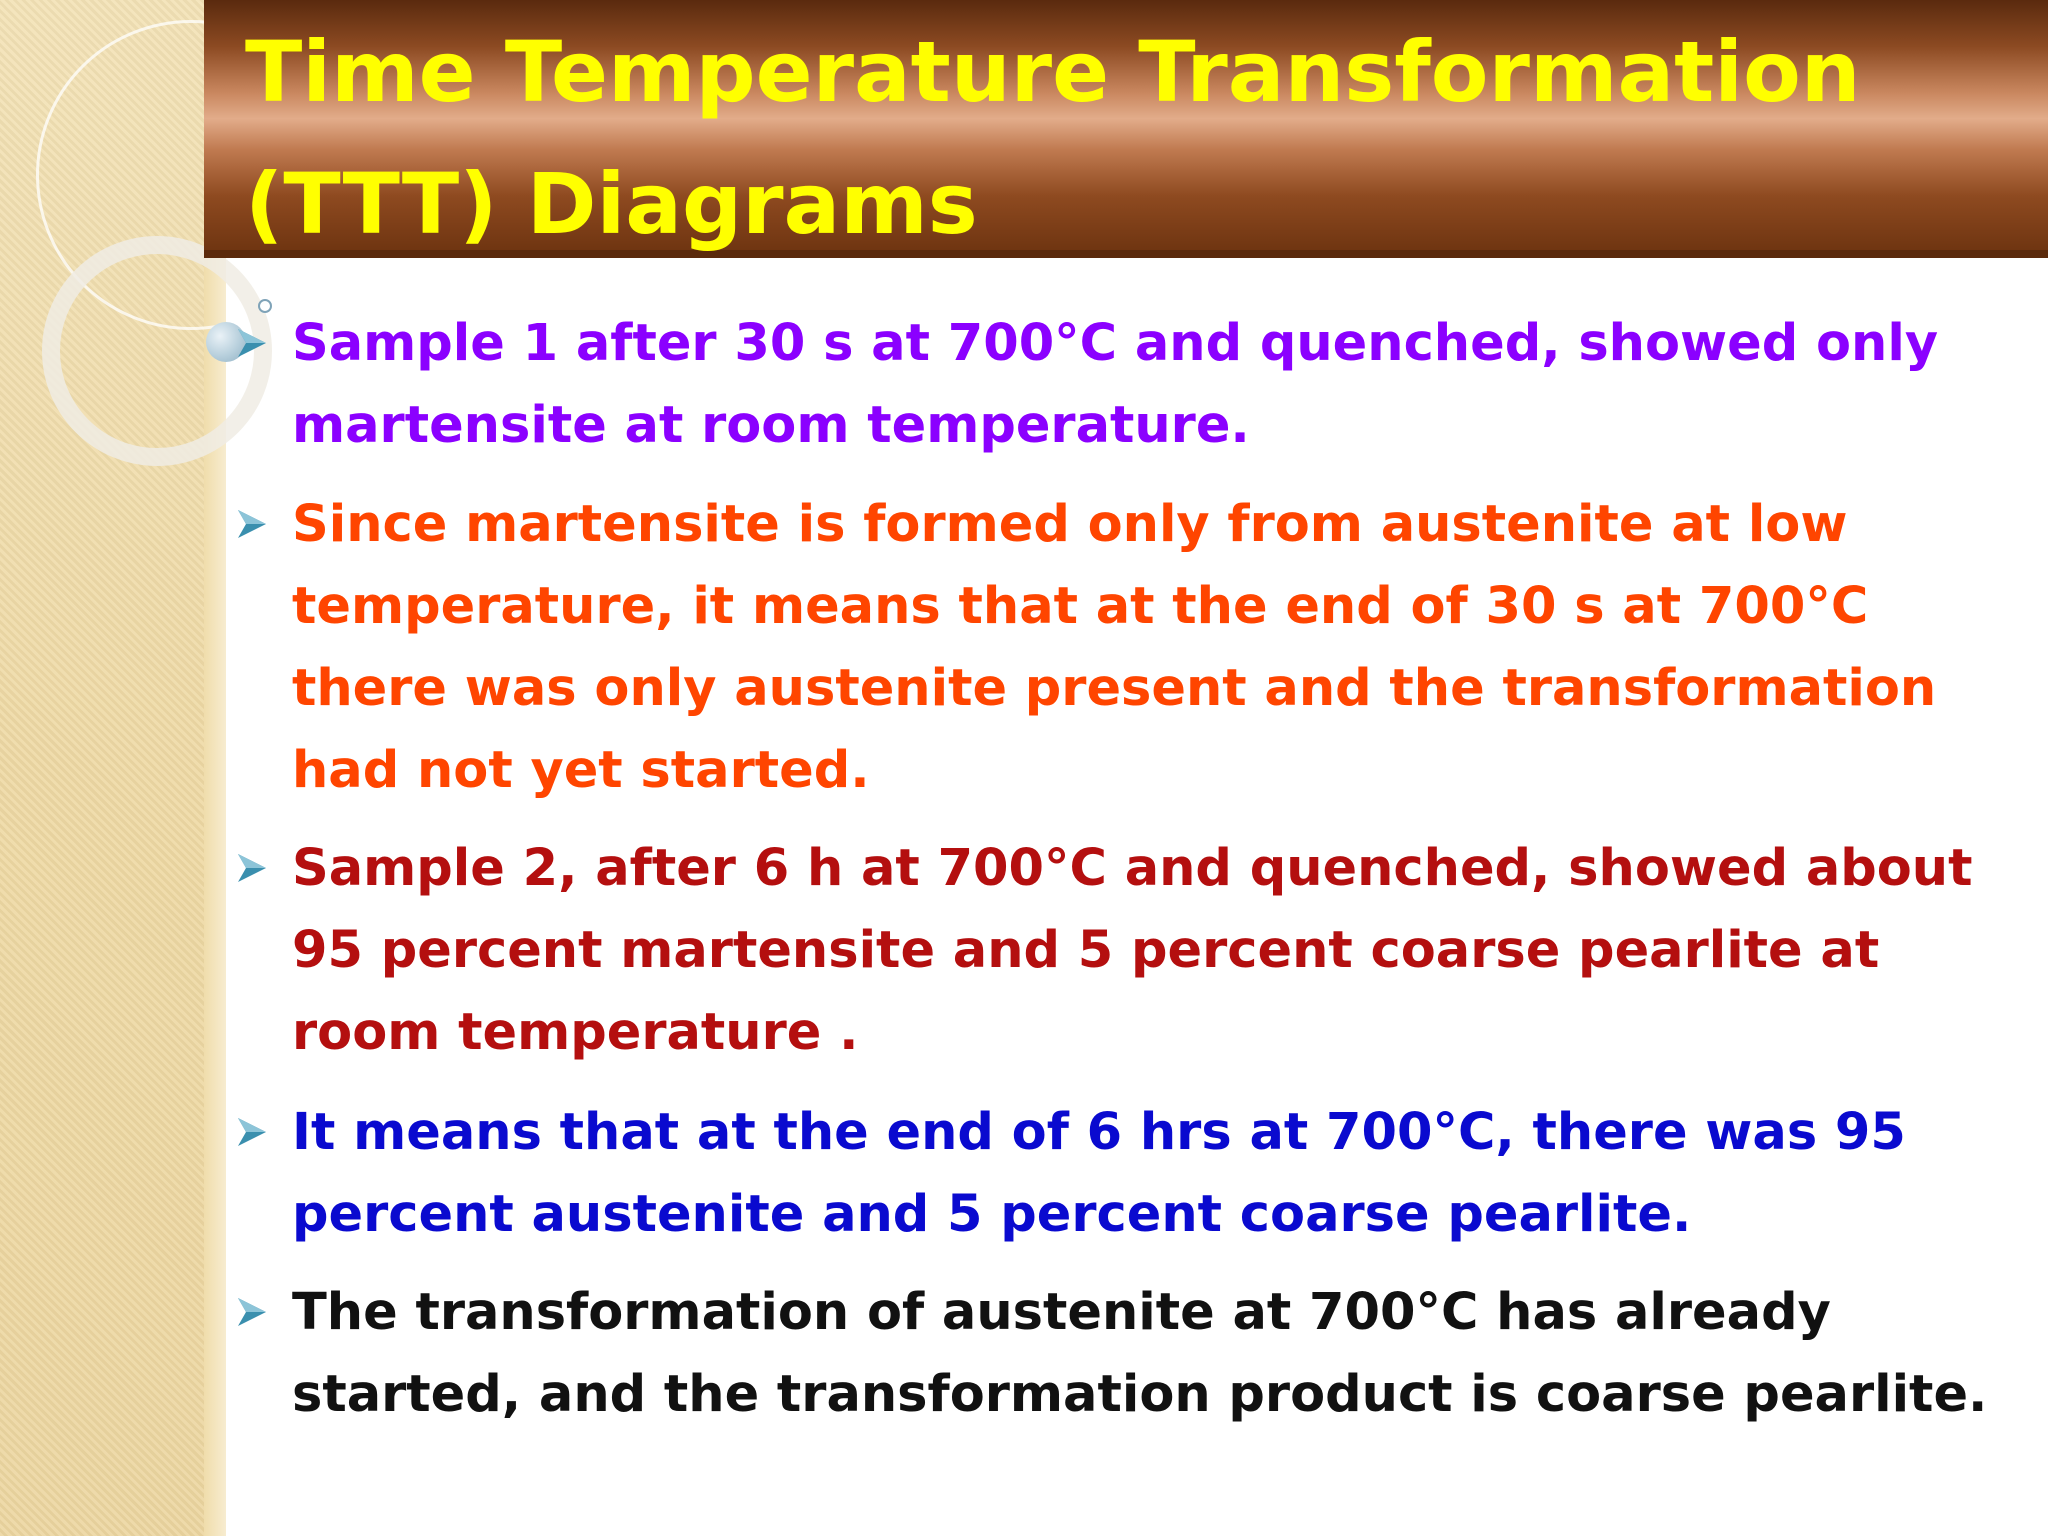 This screenshot has width=2048, height=1536. I want to click on title-banner-base, so click(1126, 254).